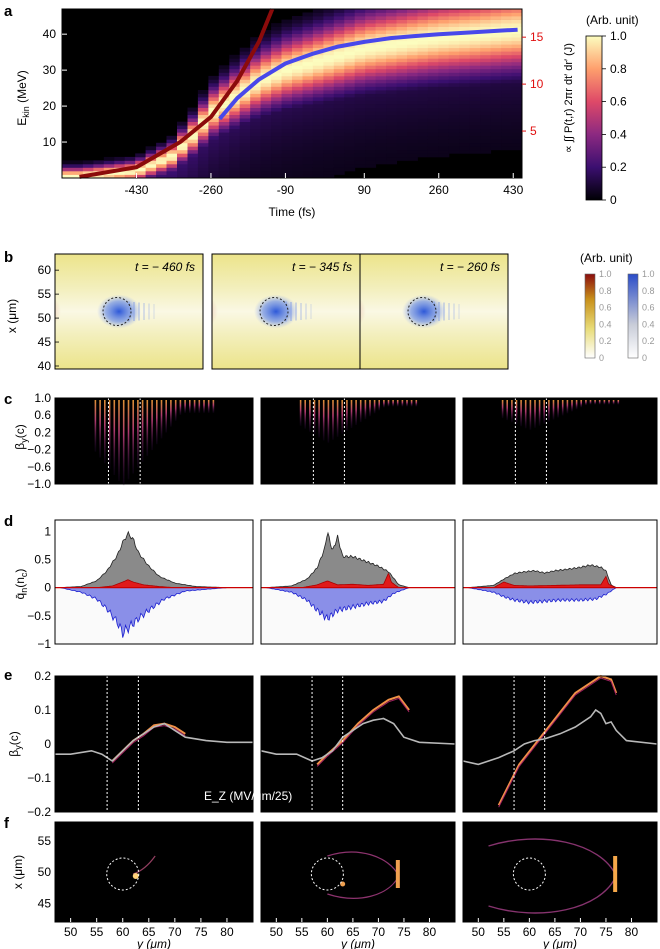 The width and height of the screenshot is (660, 949). What do you see at coordinates (358, 441) in the screenshot?
I see `panel-c-background` at bounding box center [358, 441].